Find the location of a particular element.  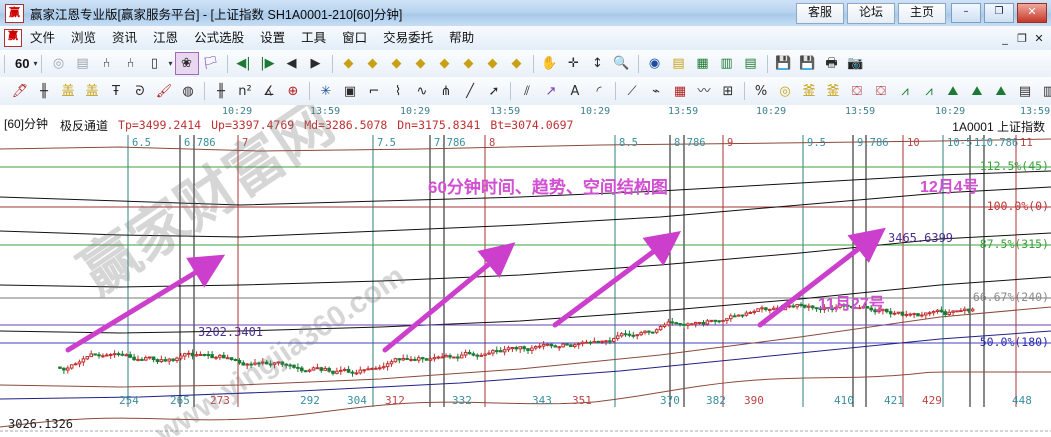

lock-draw-icon: ▥ is located at coordinates (1046, 91).